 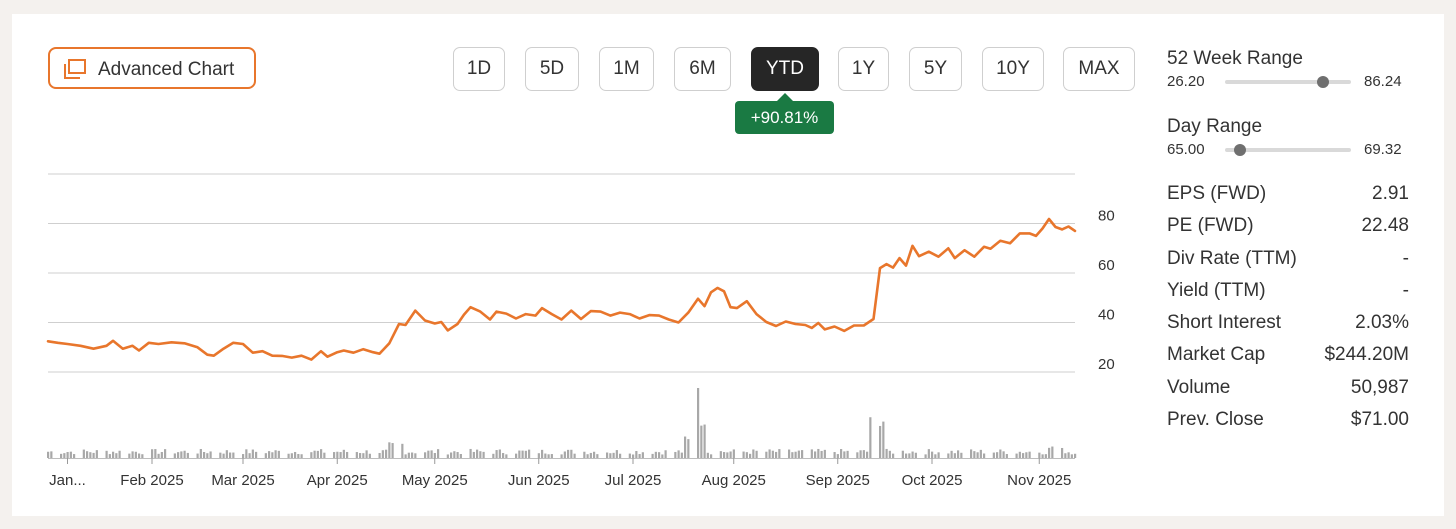 What do you see at coordinates (702, 69) in the screenshot?
I see `range-button-6m: 6M` at bounding box center [702, 69].